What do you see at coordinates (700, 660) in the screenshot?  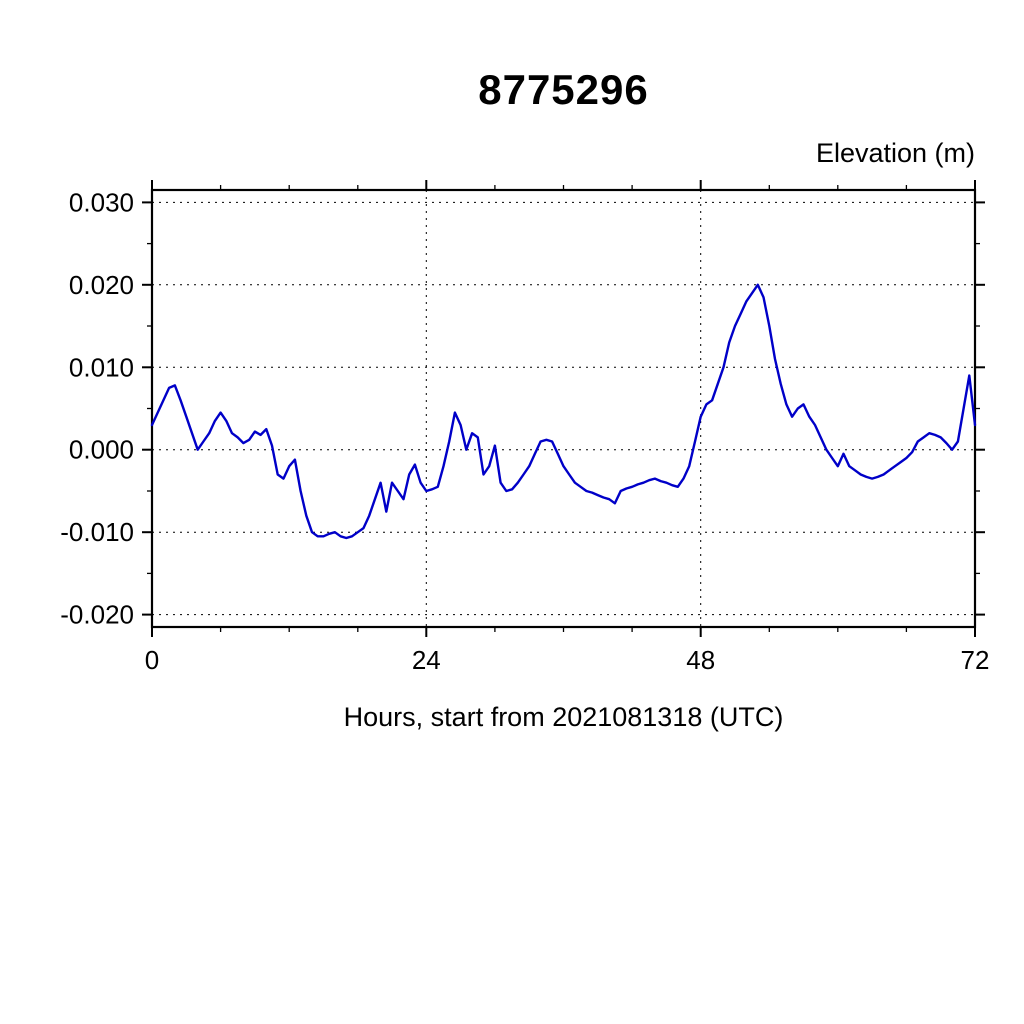 I see `x-tick-label: 48` at bounding box center [700, 660].